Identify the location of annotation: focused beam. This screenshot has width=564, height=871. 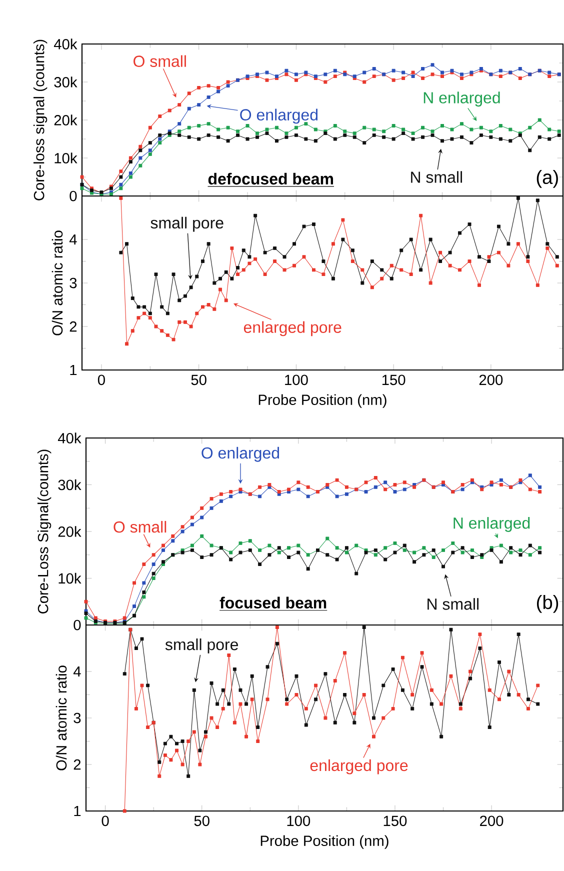
(273, 602).